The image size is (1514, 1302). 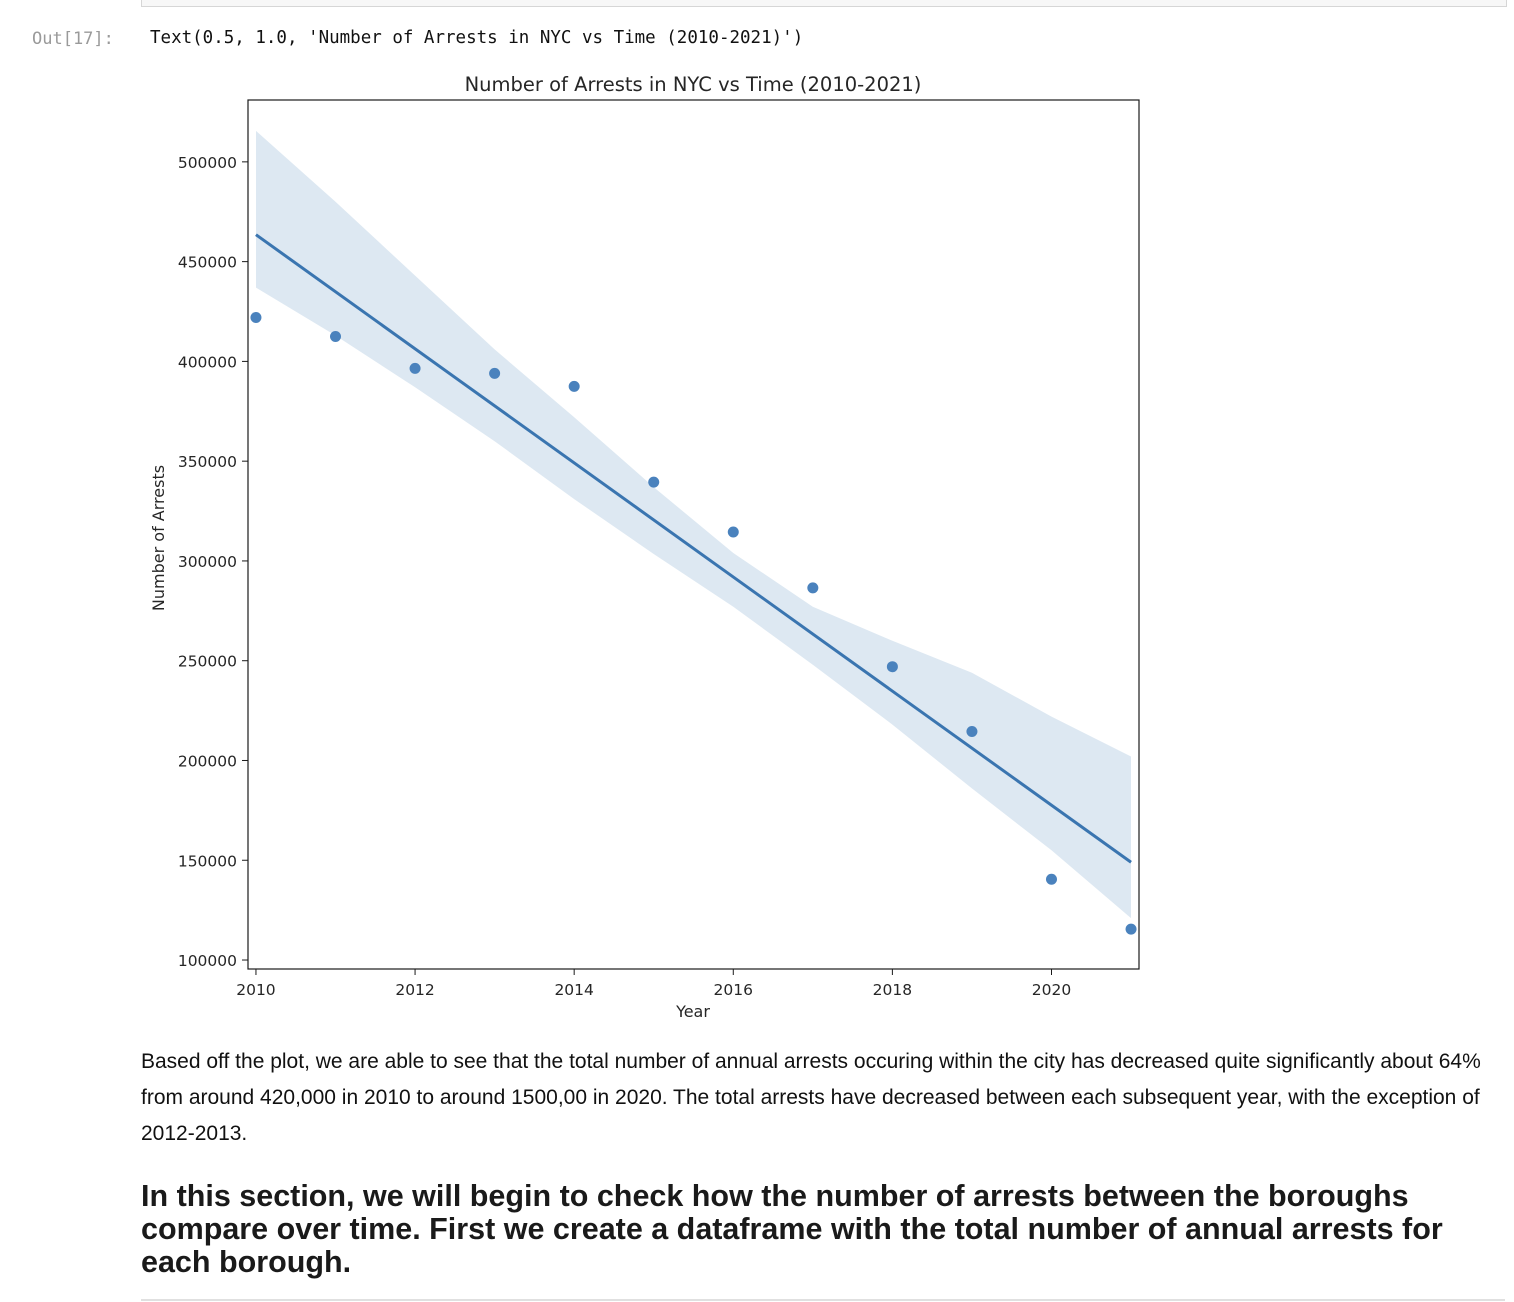 I want to click on data-point-2015, so click(x=653, y=482).